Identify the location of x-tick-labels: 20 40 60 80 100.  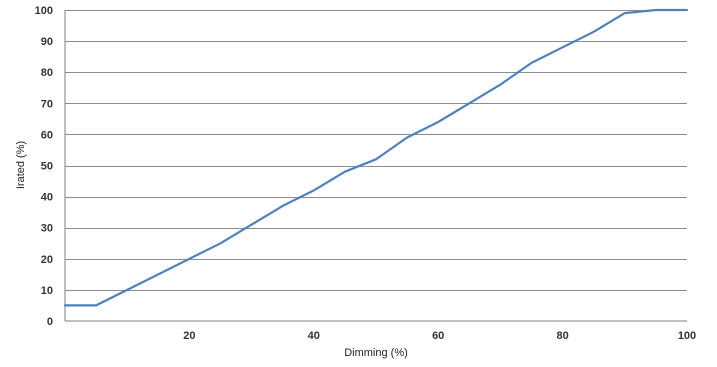
(439, 336).